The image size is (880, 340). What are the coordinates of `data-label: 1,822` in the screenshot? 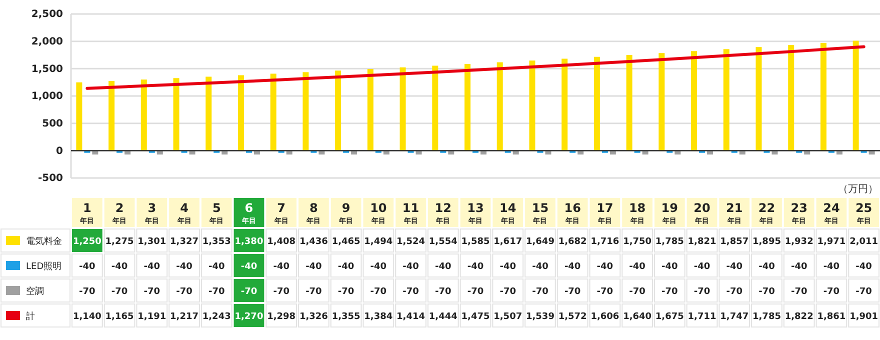 It's located at (799, 317).